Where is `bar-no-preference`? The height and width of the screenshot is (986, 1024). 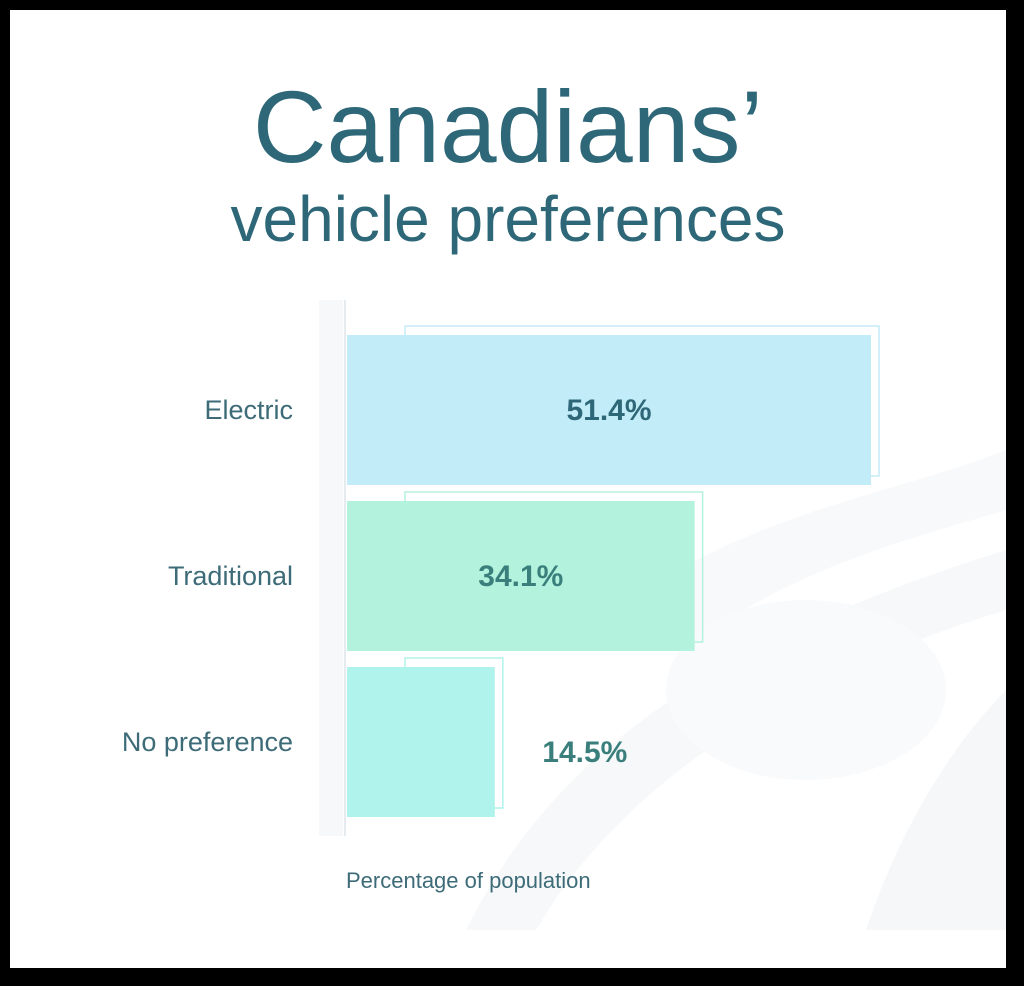
bar-no-preference is located at coordinates (421, 742).